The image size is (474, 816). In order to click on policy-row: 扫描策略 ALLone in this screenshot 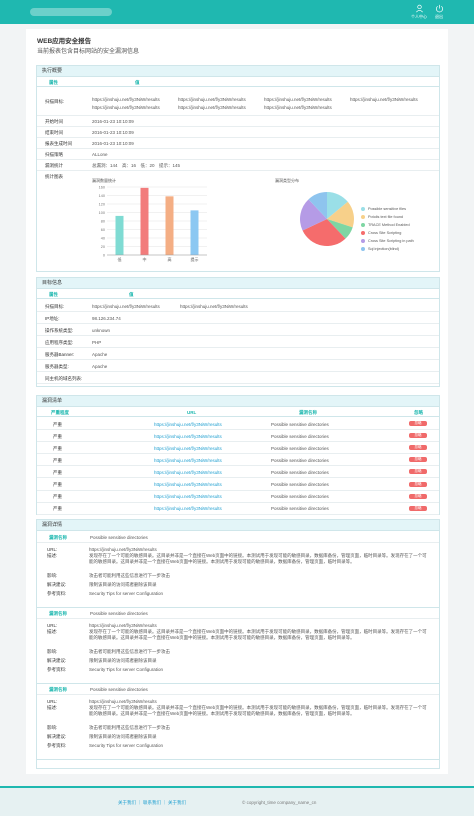, I will do `click(238, 154)`.